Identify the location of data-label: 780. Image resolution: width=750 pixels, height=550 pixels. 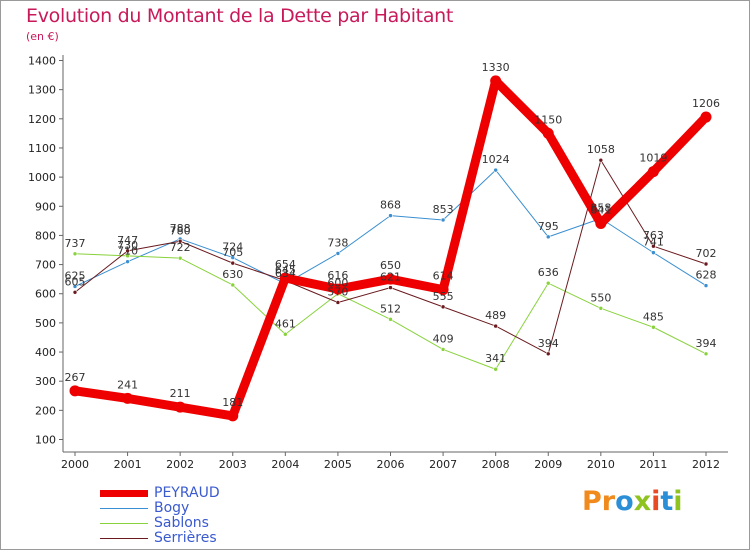
(180, 230).